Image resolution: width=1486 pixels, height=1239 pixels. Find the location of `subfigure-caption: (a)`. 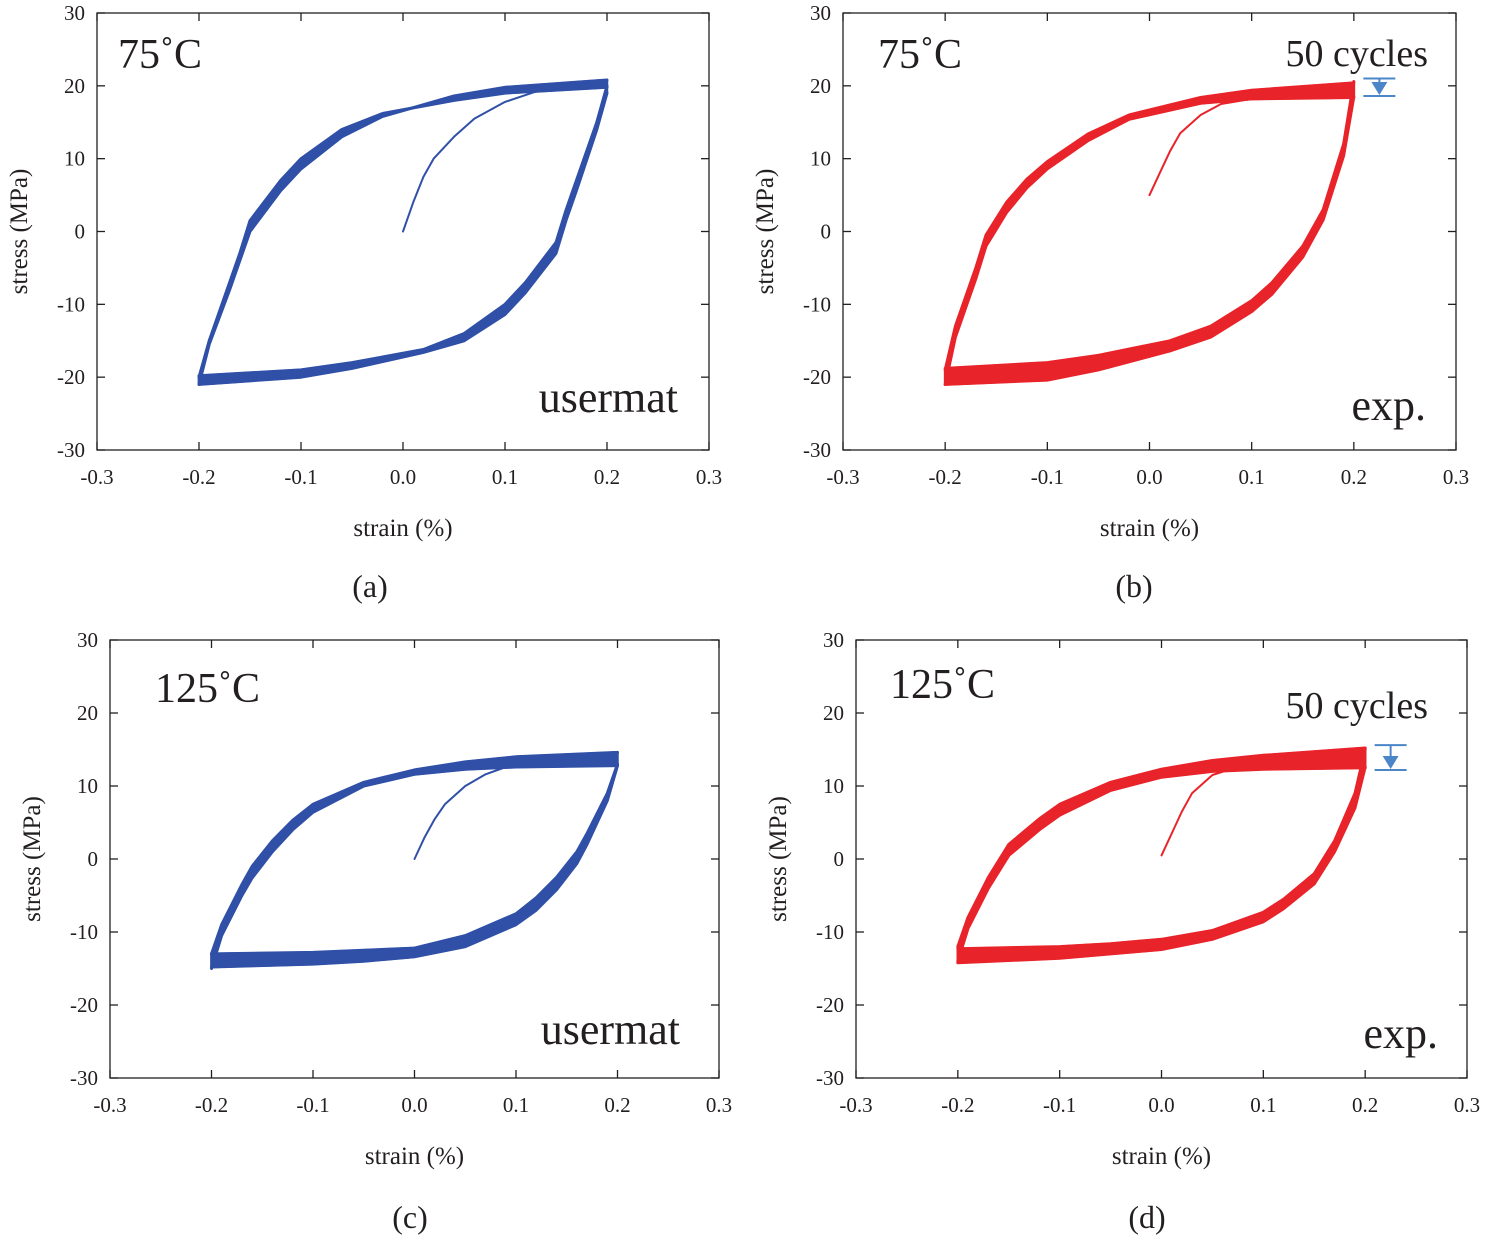

subfigure-caption: (a) is located at coordinates (370, 586).